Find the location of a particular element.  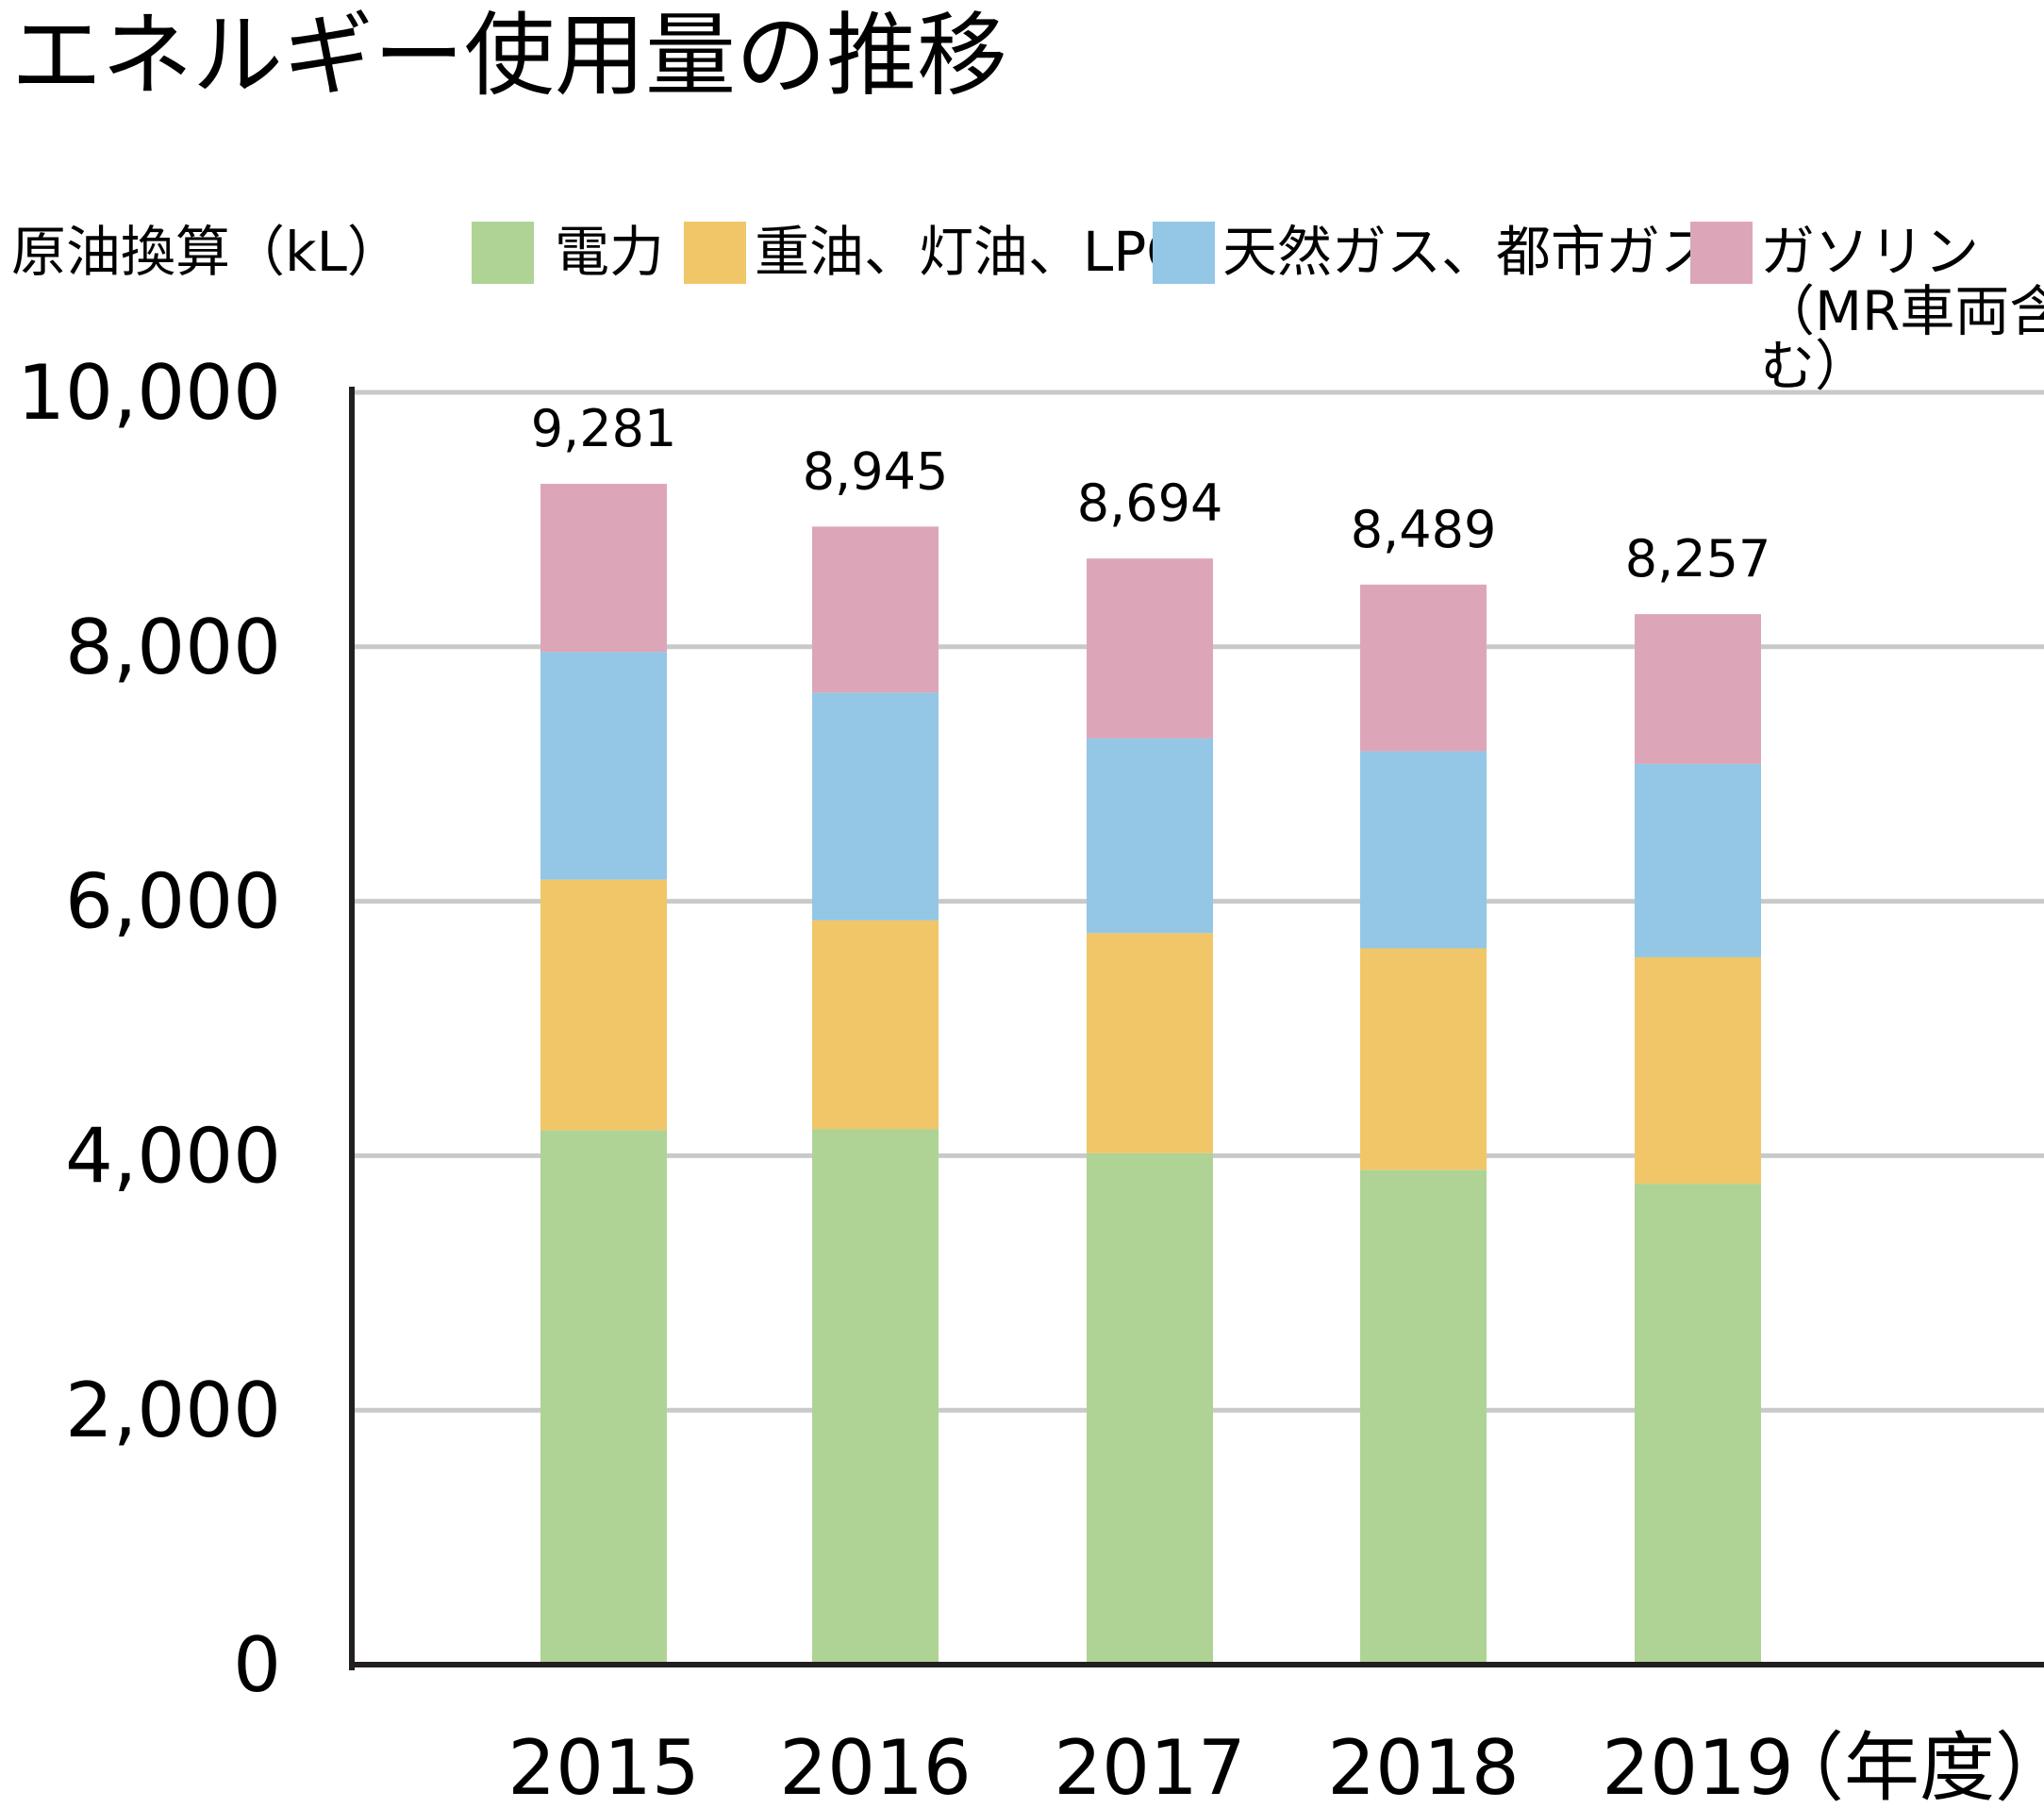

x-axis-unit-label: （年度） is located at coordinates (1907, 1766).